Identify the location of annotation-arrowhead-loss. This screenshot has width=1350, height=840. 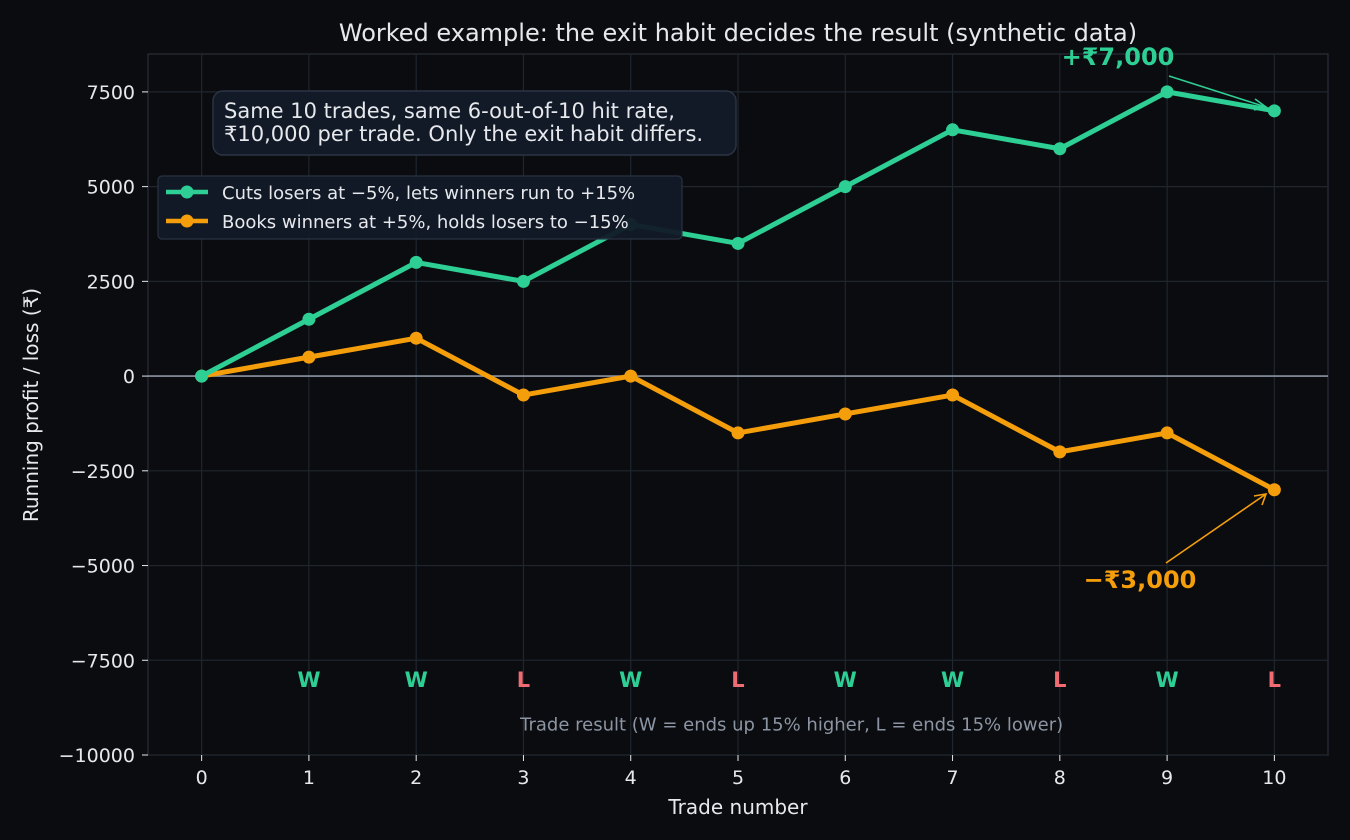
(1260, 499).